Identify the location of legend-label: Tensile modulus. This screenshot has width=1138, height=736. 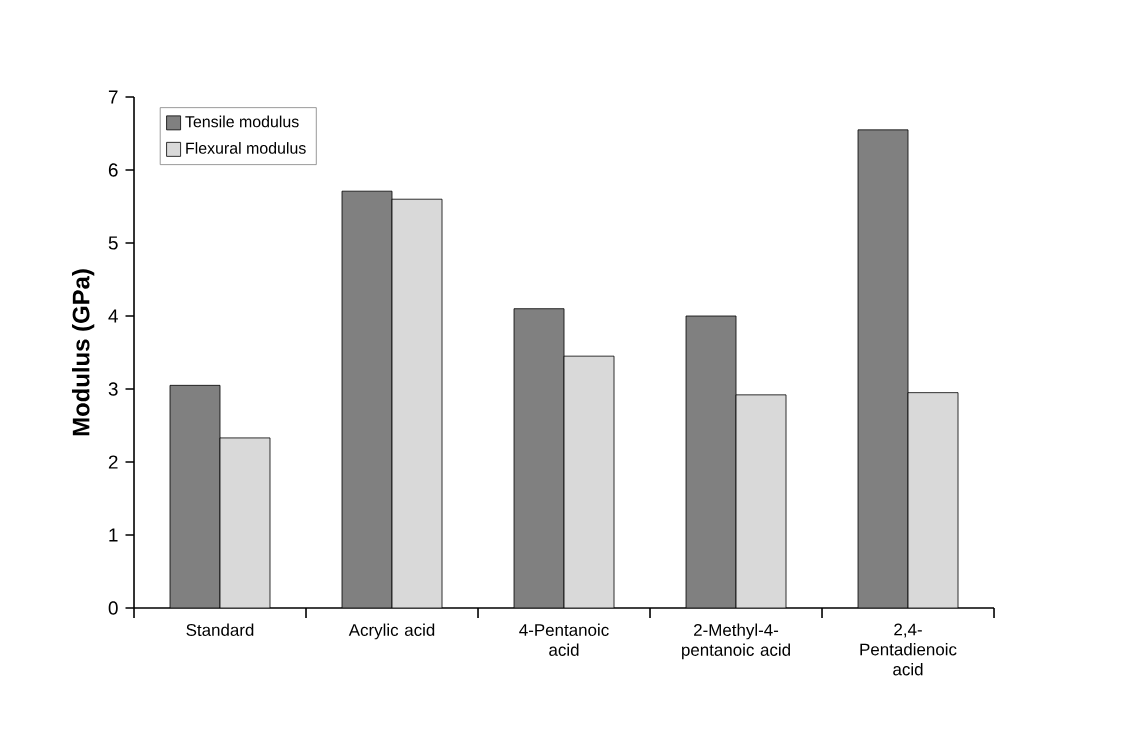
(242, 121).